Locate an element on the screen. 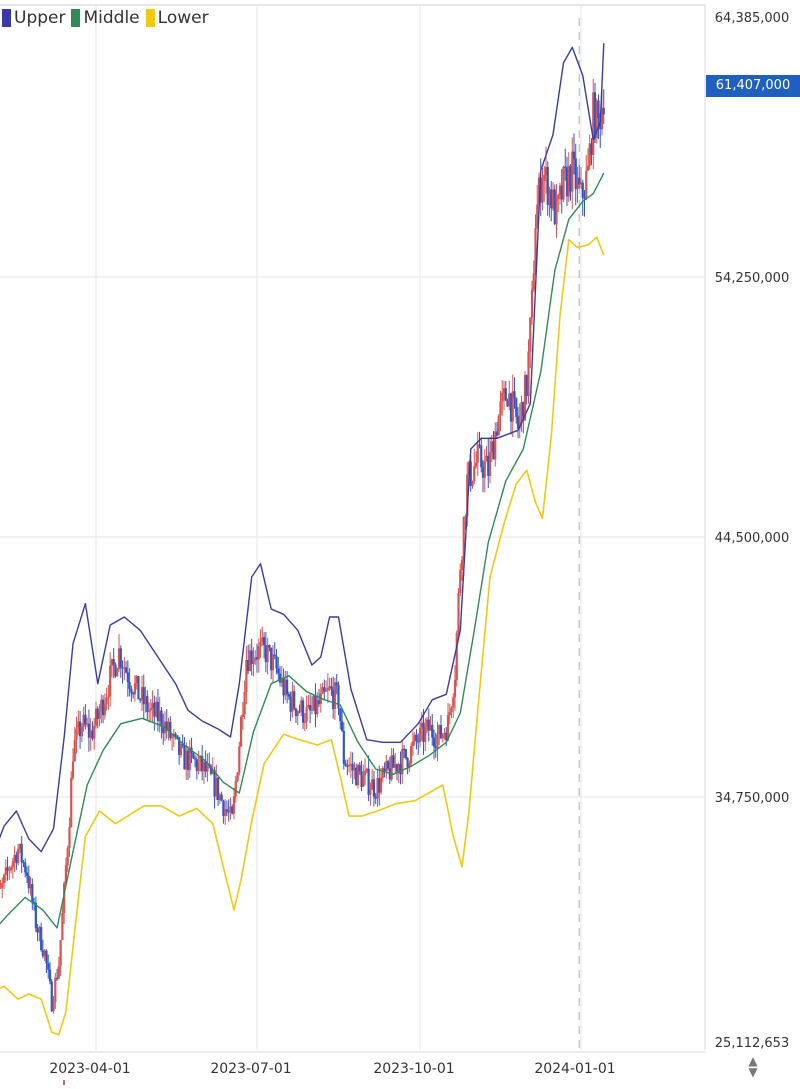  legend-item-upper: Upper is located at coordinates (33, 18).